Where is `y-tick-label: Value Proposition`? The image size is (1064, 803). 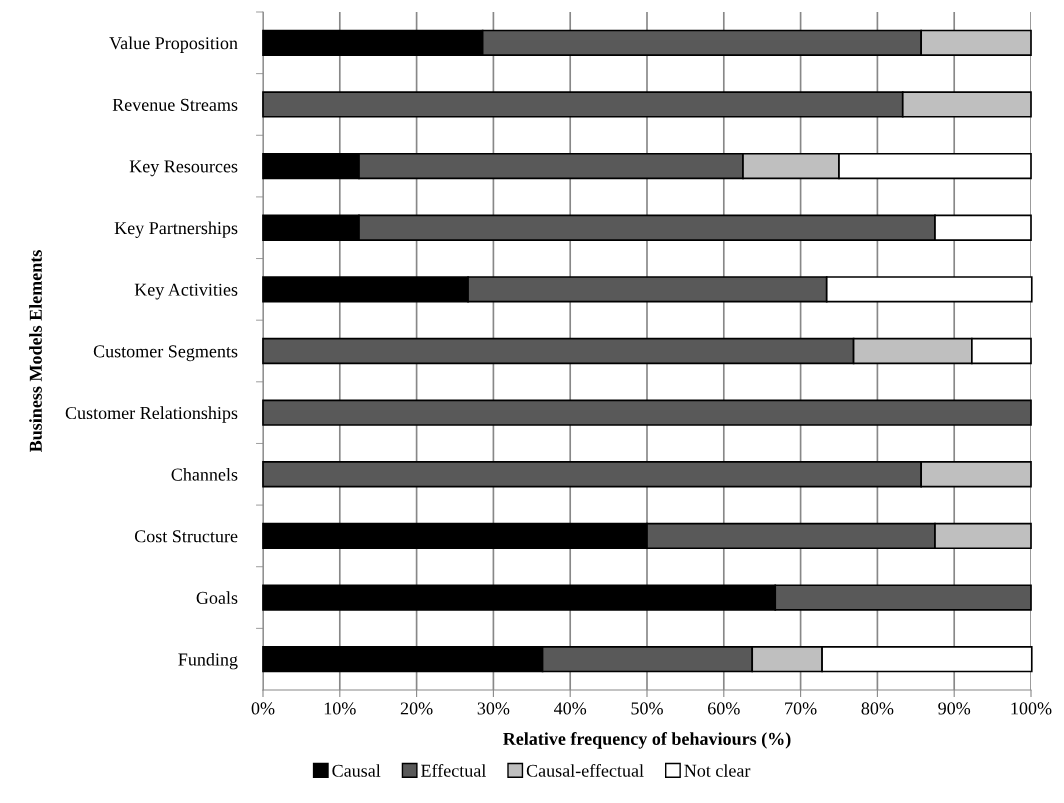 y-tick-label: Value Proposition is located at coordinates (173, 44).